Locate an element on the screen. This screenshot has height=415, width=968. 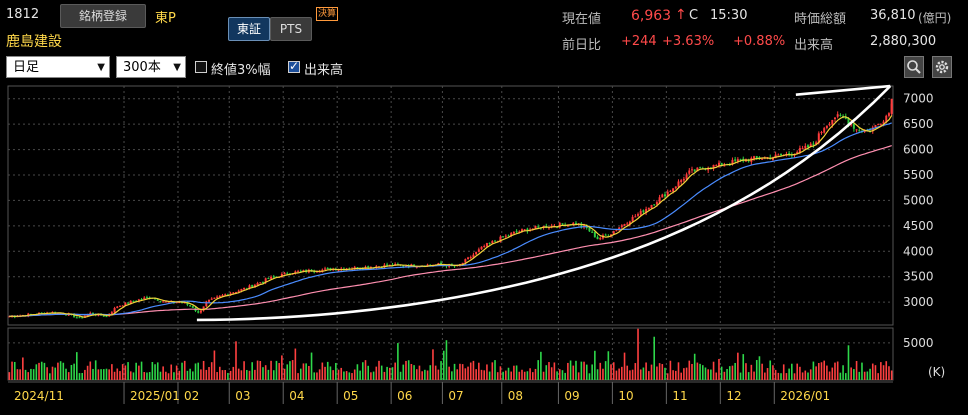
price-tick-label: 5500 is located at coordinates (918, 175).